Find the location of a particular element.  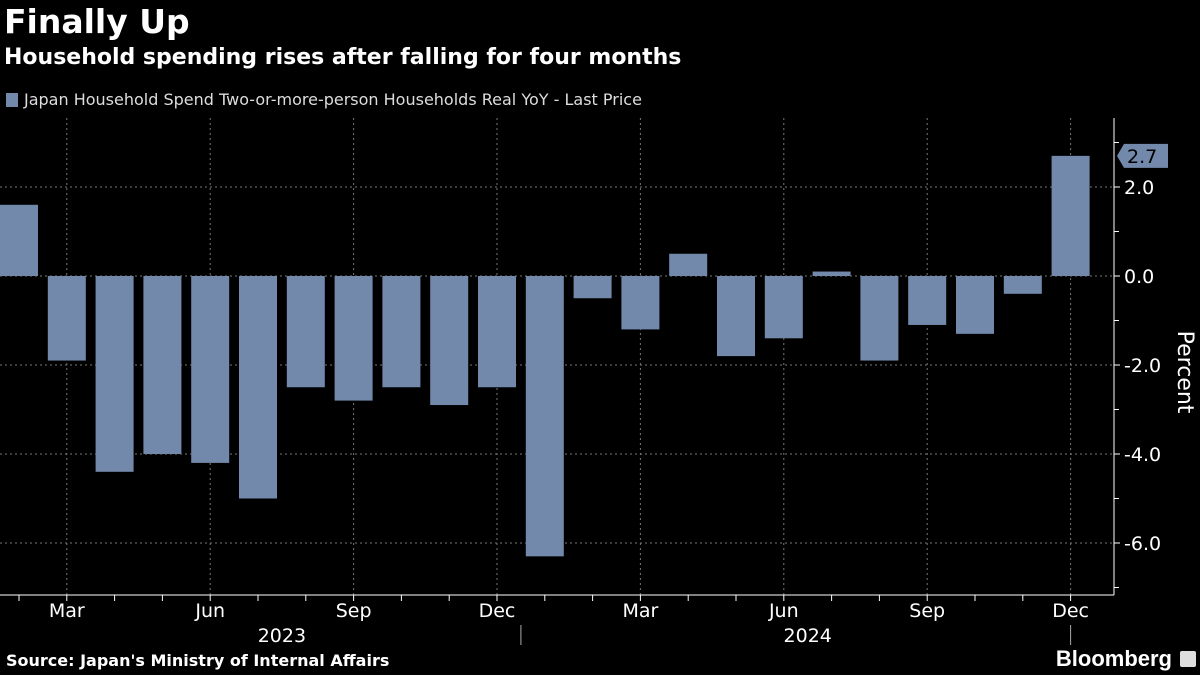

year-label: 2024 is located at coordinates (808, 636).